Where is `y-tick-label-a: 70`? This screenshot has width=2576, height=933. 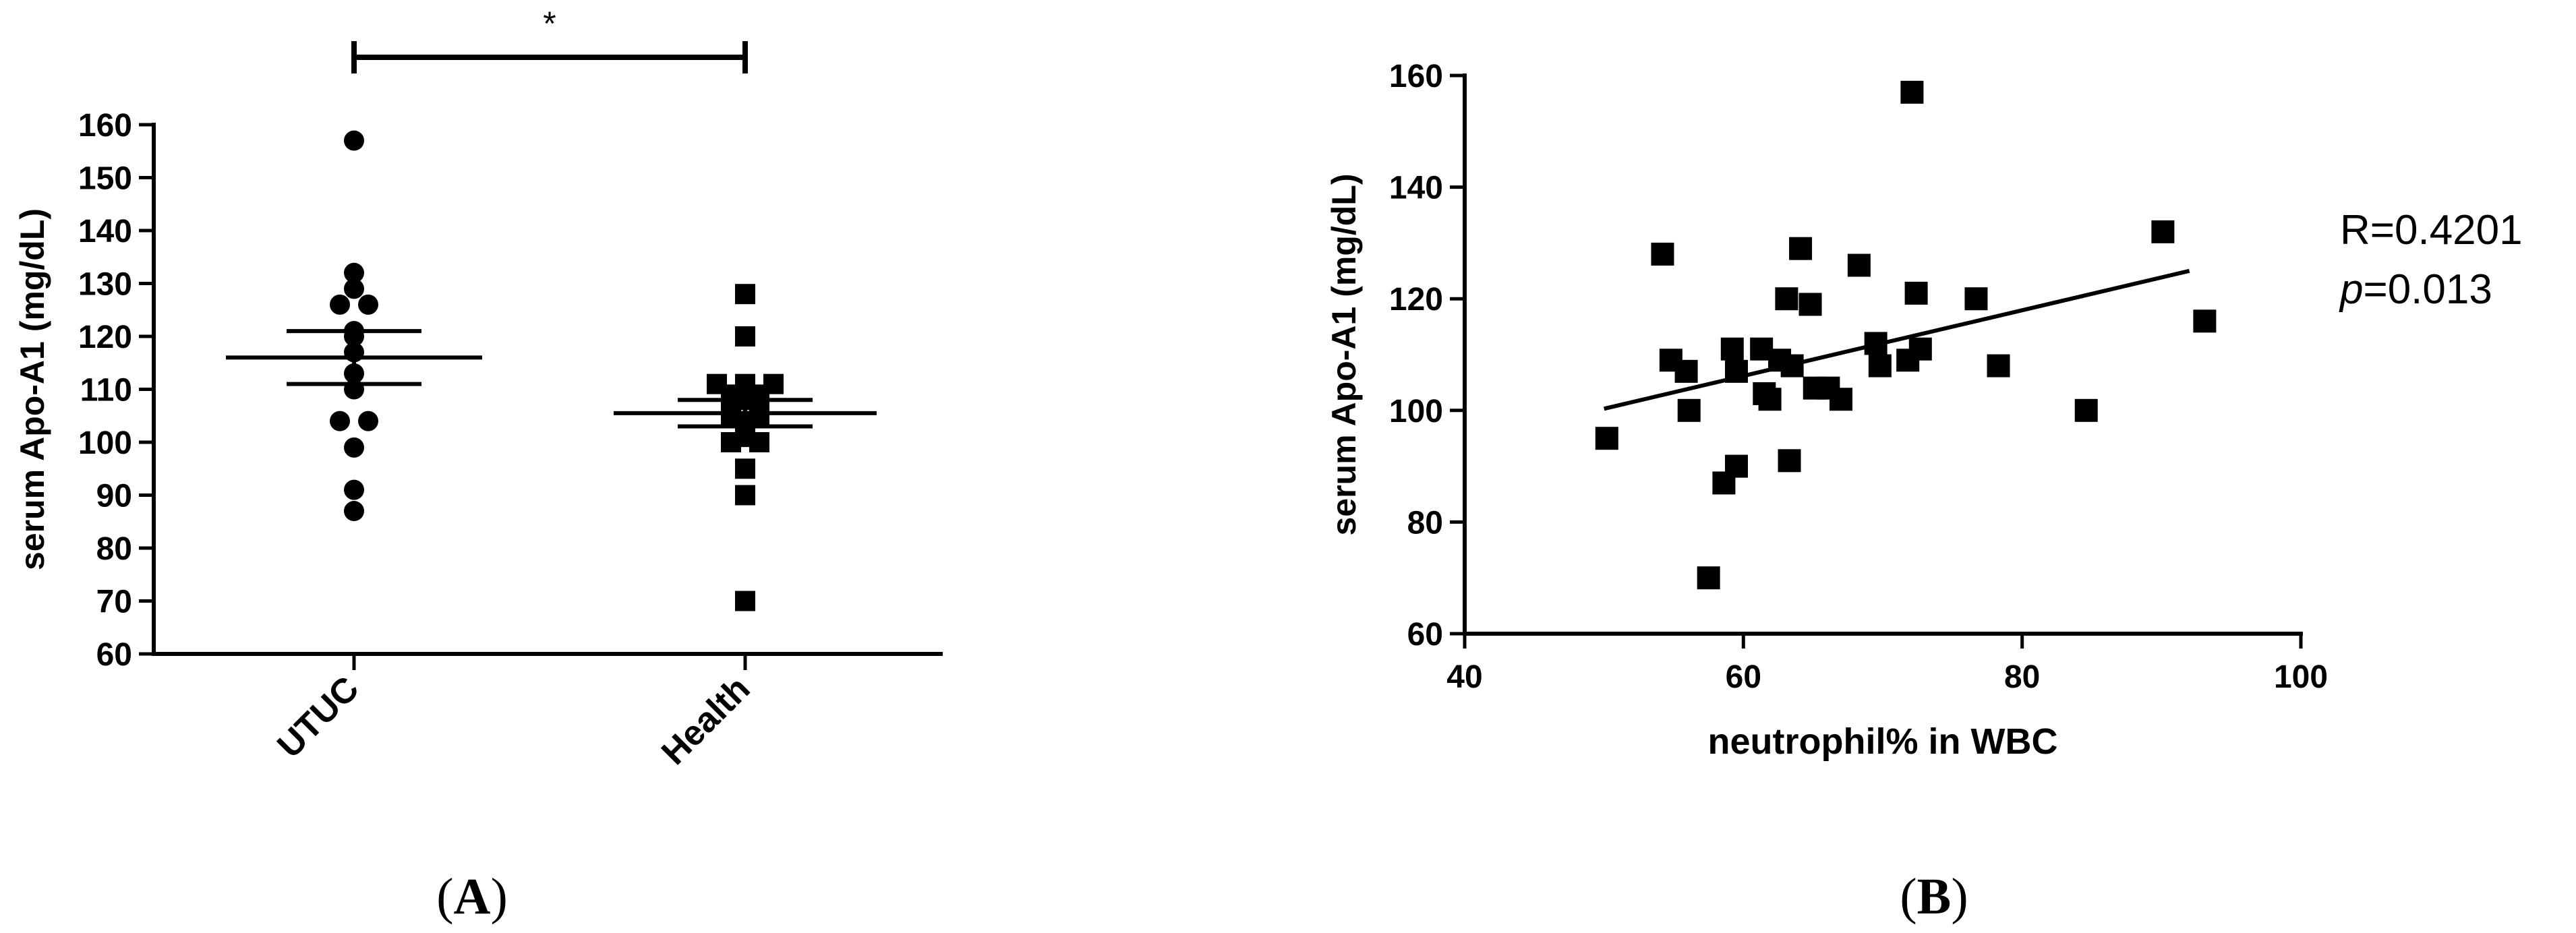 y-tick-label-a: 70 is located at coordinates (114, 602).